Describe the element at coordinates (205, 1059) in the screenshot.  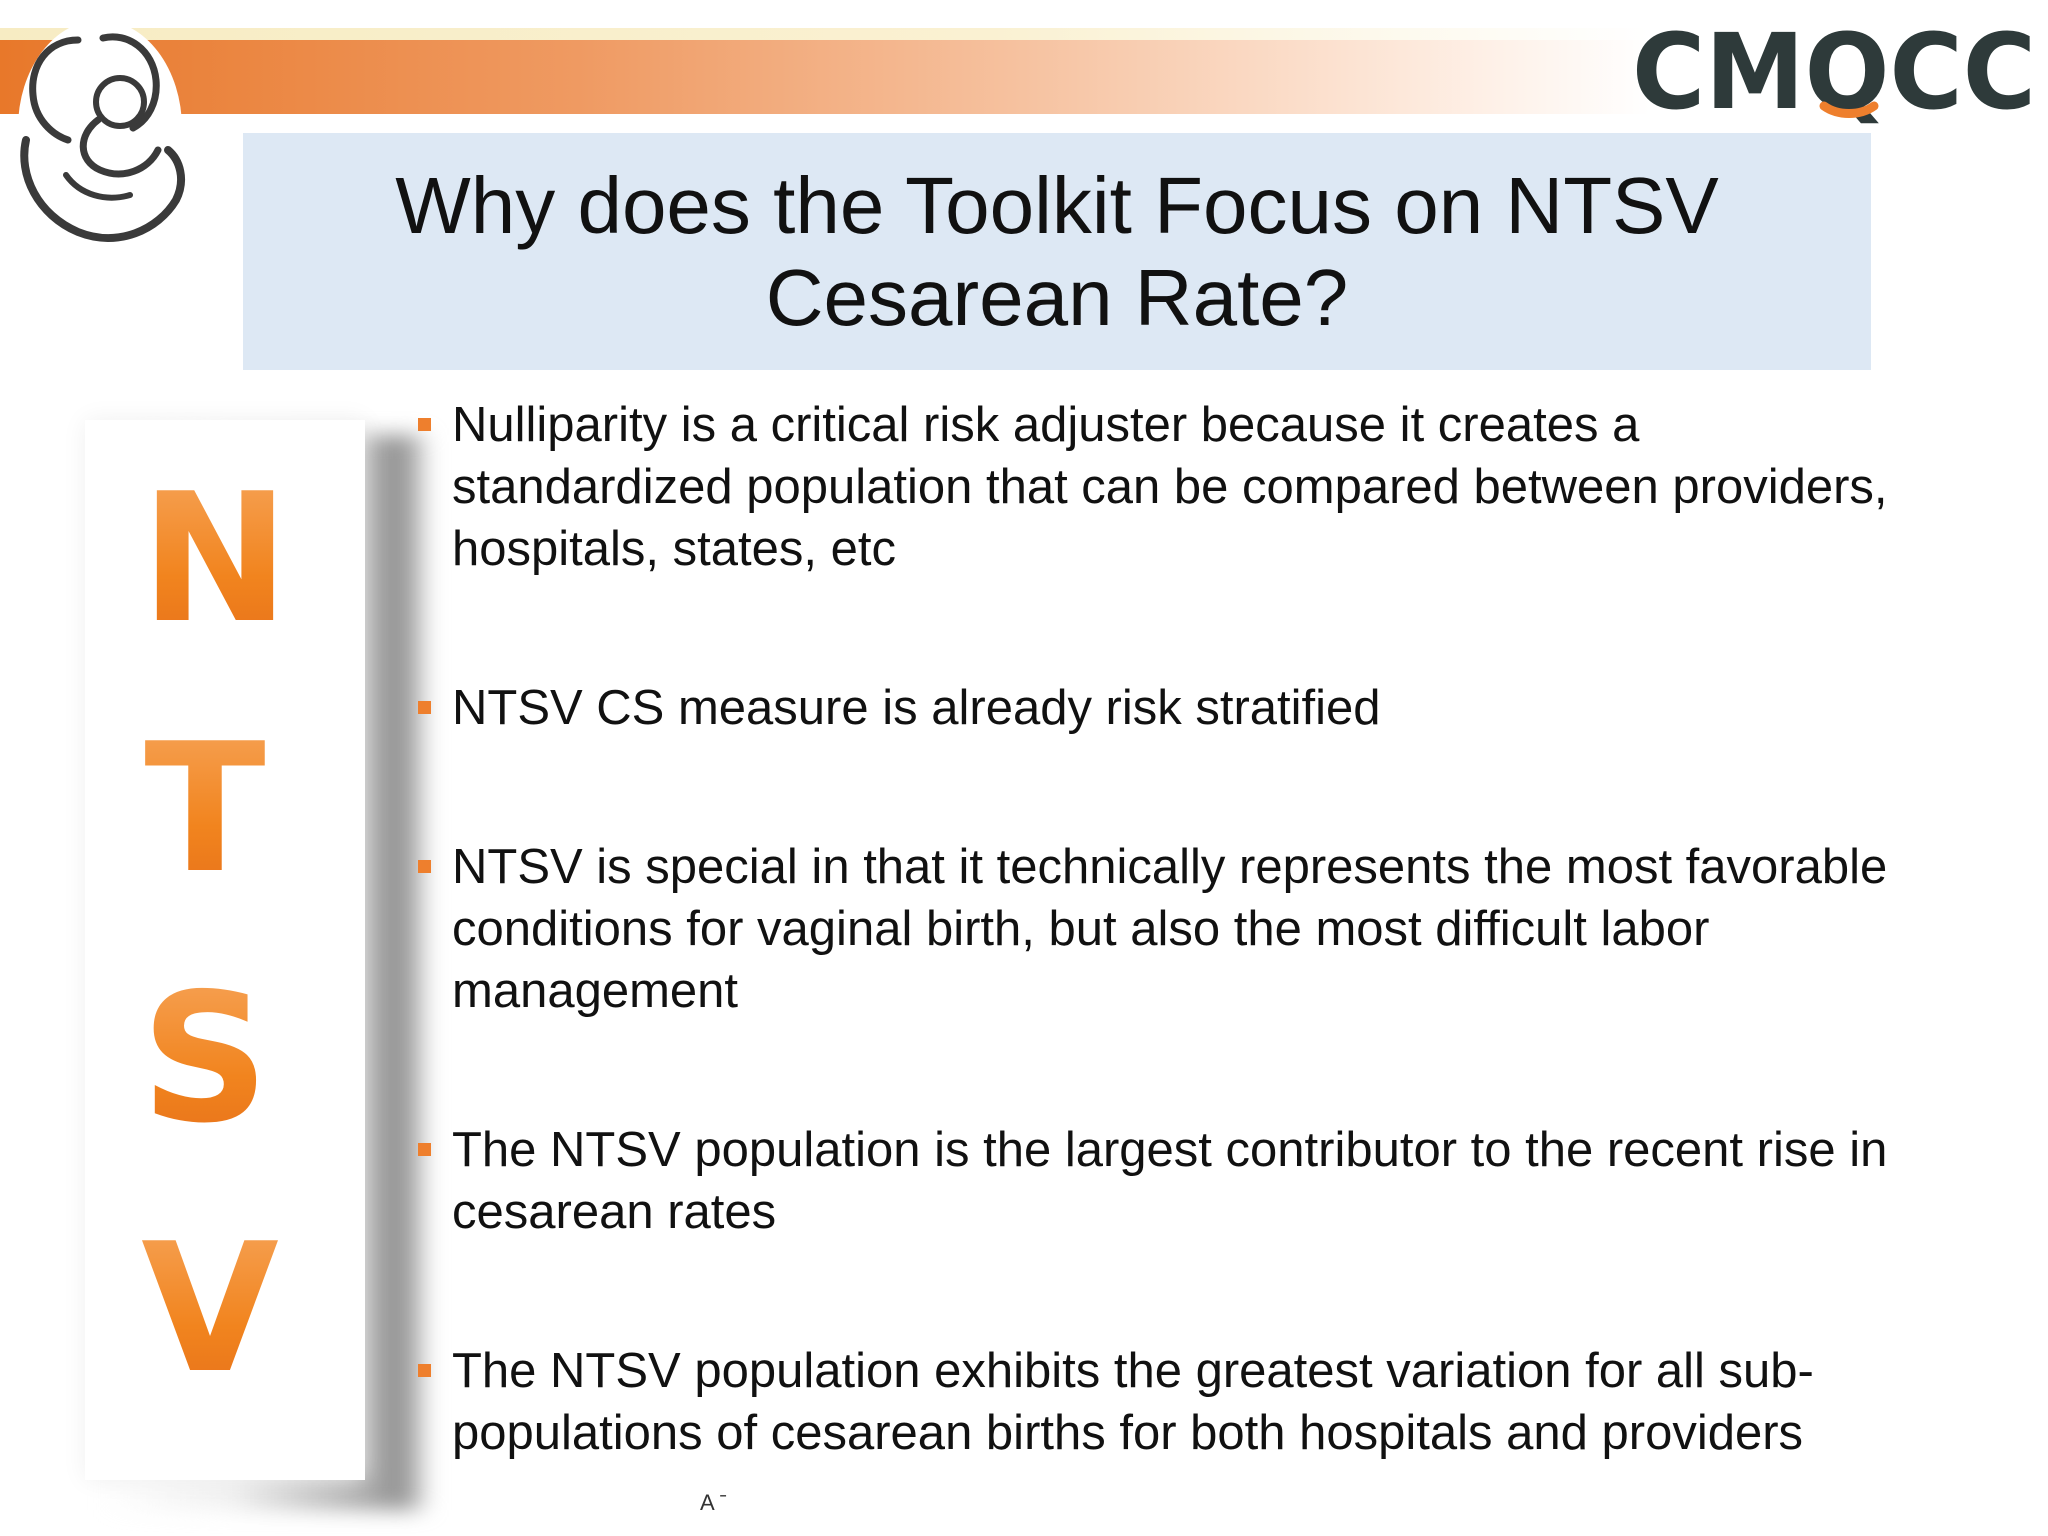
I see `ntsv-letter-s: S` at that location.